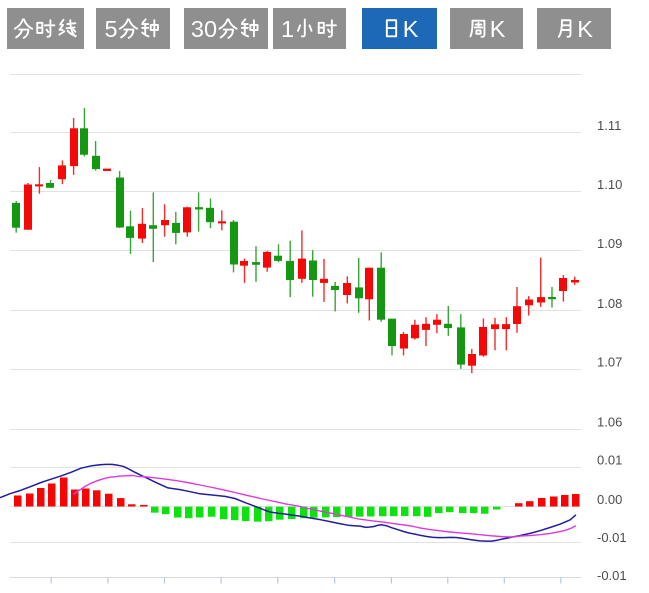  What do you see at coordinates (609, 243) in the screenshot?
I see `svg-text: 1.09` at bounding box center [609, 243].